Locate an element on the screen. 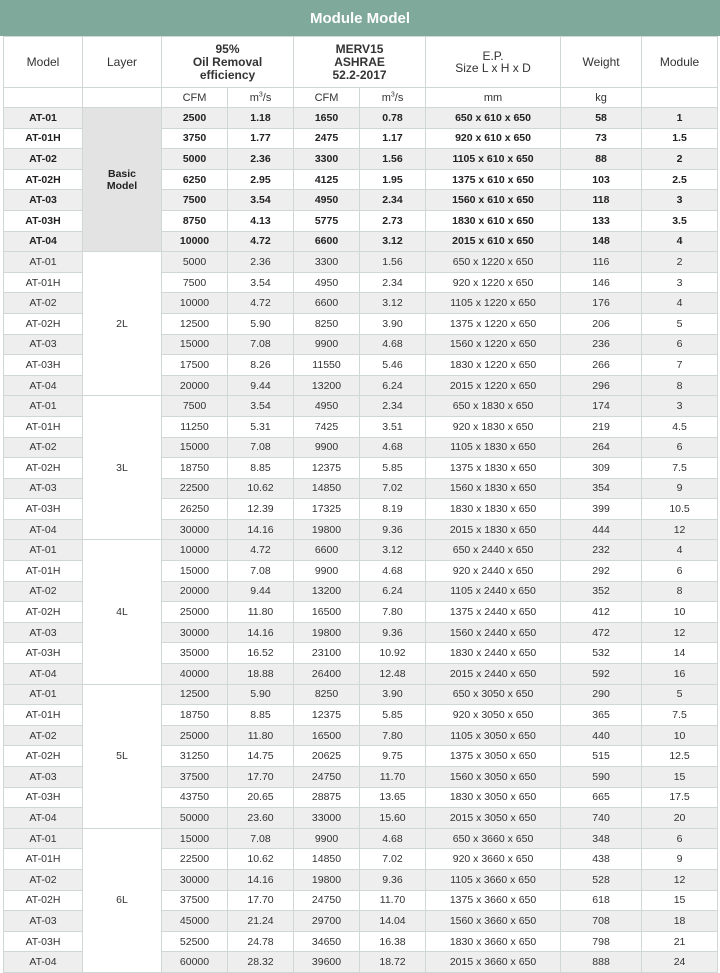  cell-size: 1105 x 3660 x 650 is located at coordinates (493, 879).